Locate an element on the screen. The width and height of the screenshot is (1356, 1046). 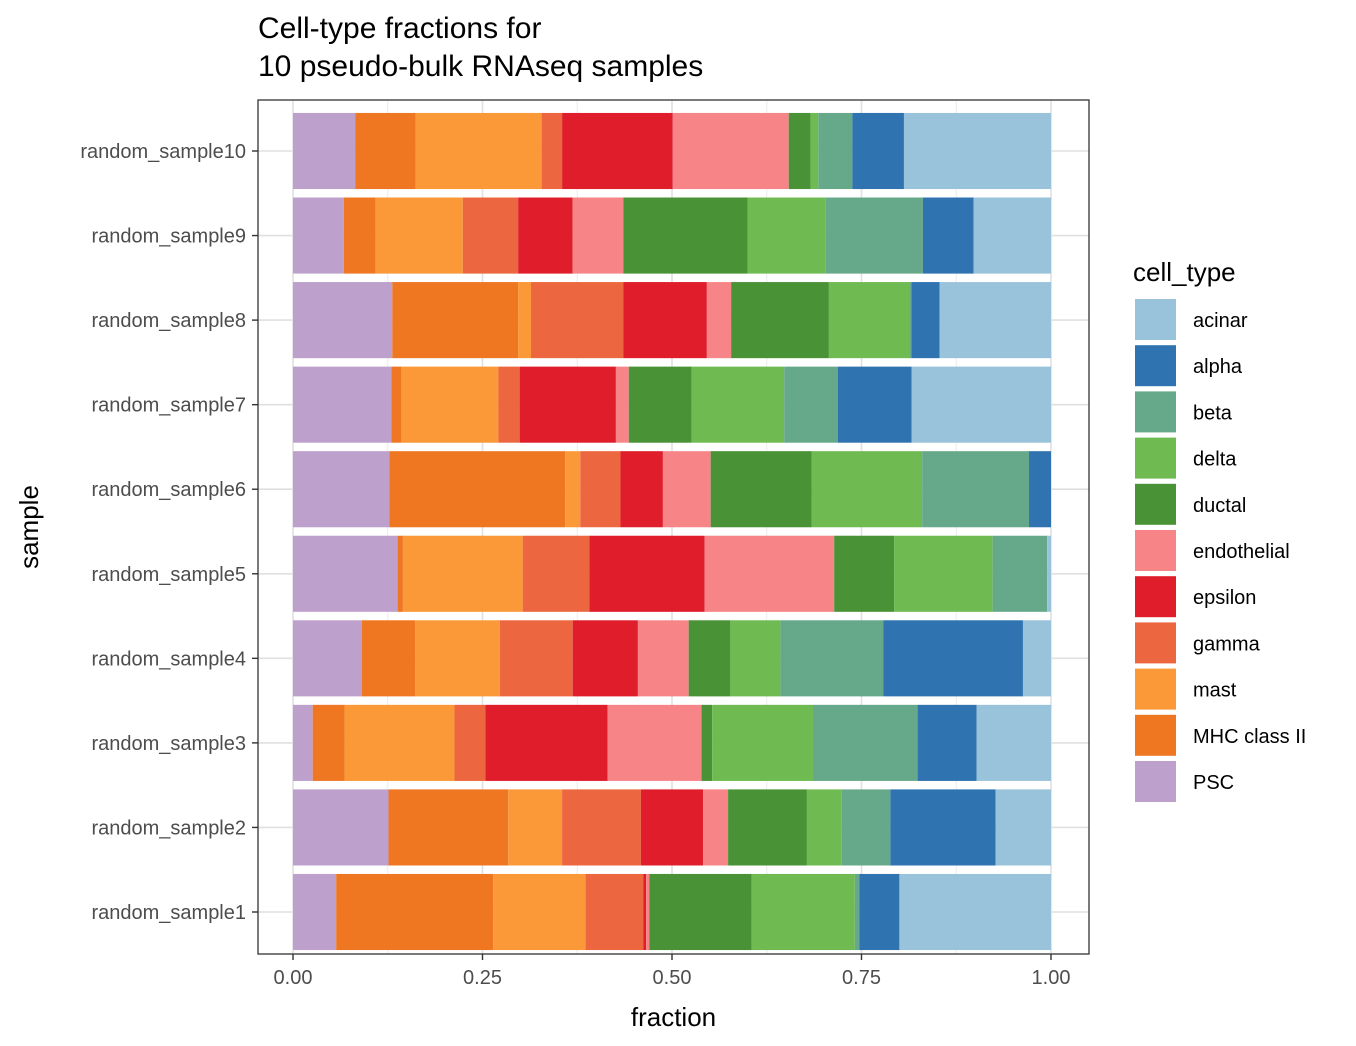
y-tick-label: random_sample1 is located at coordinates (168, 913).